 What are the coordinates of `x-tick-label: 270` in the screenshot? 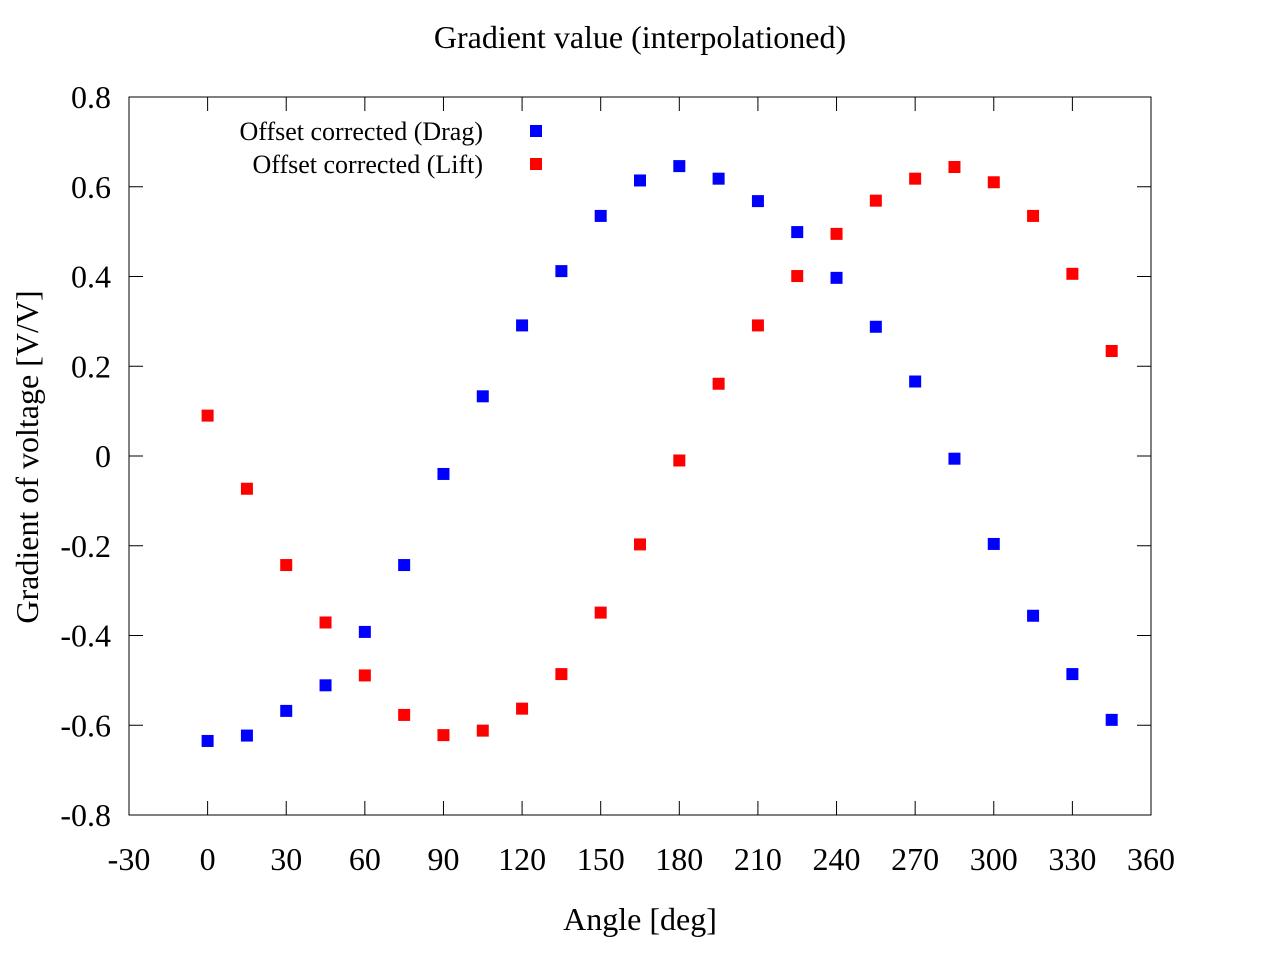 It's located at (915, 859).